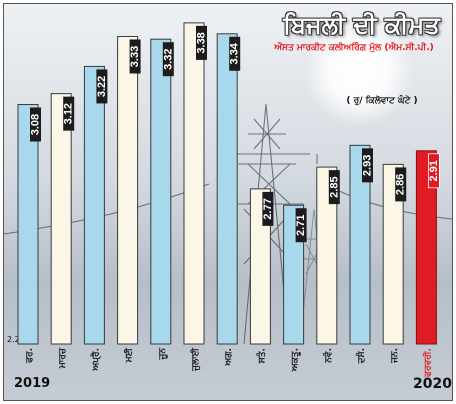 Image resolution: width=456 pixels, height=404 pixels. Describe the element at coordinates (359, 72) in the screenshot. I see `sun-icon` at that location.